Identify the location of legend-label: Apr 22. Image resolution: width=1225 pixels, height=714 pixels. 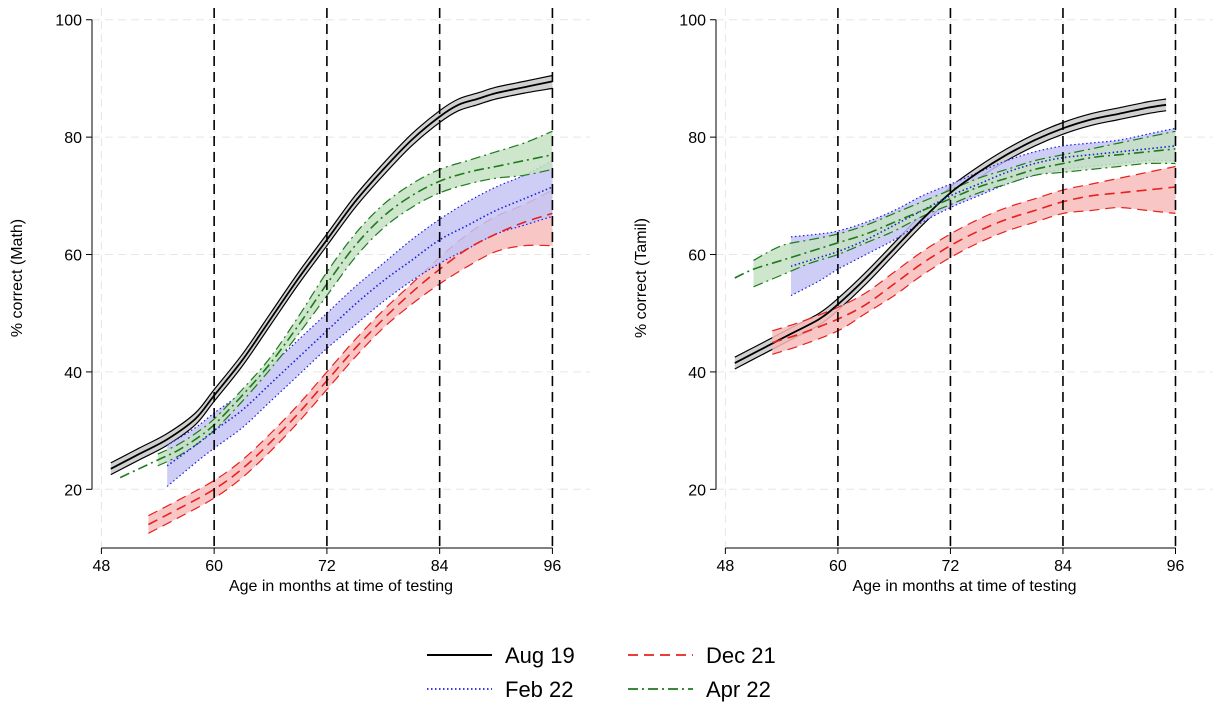
(738, 689).